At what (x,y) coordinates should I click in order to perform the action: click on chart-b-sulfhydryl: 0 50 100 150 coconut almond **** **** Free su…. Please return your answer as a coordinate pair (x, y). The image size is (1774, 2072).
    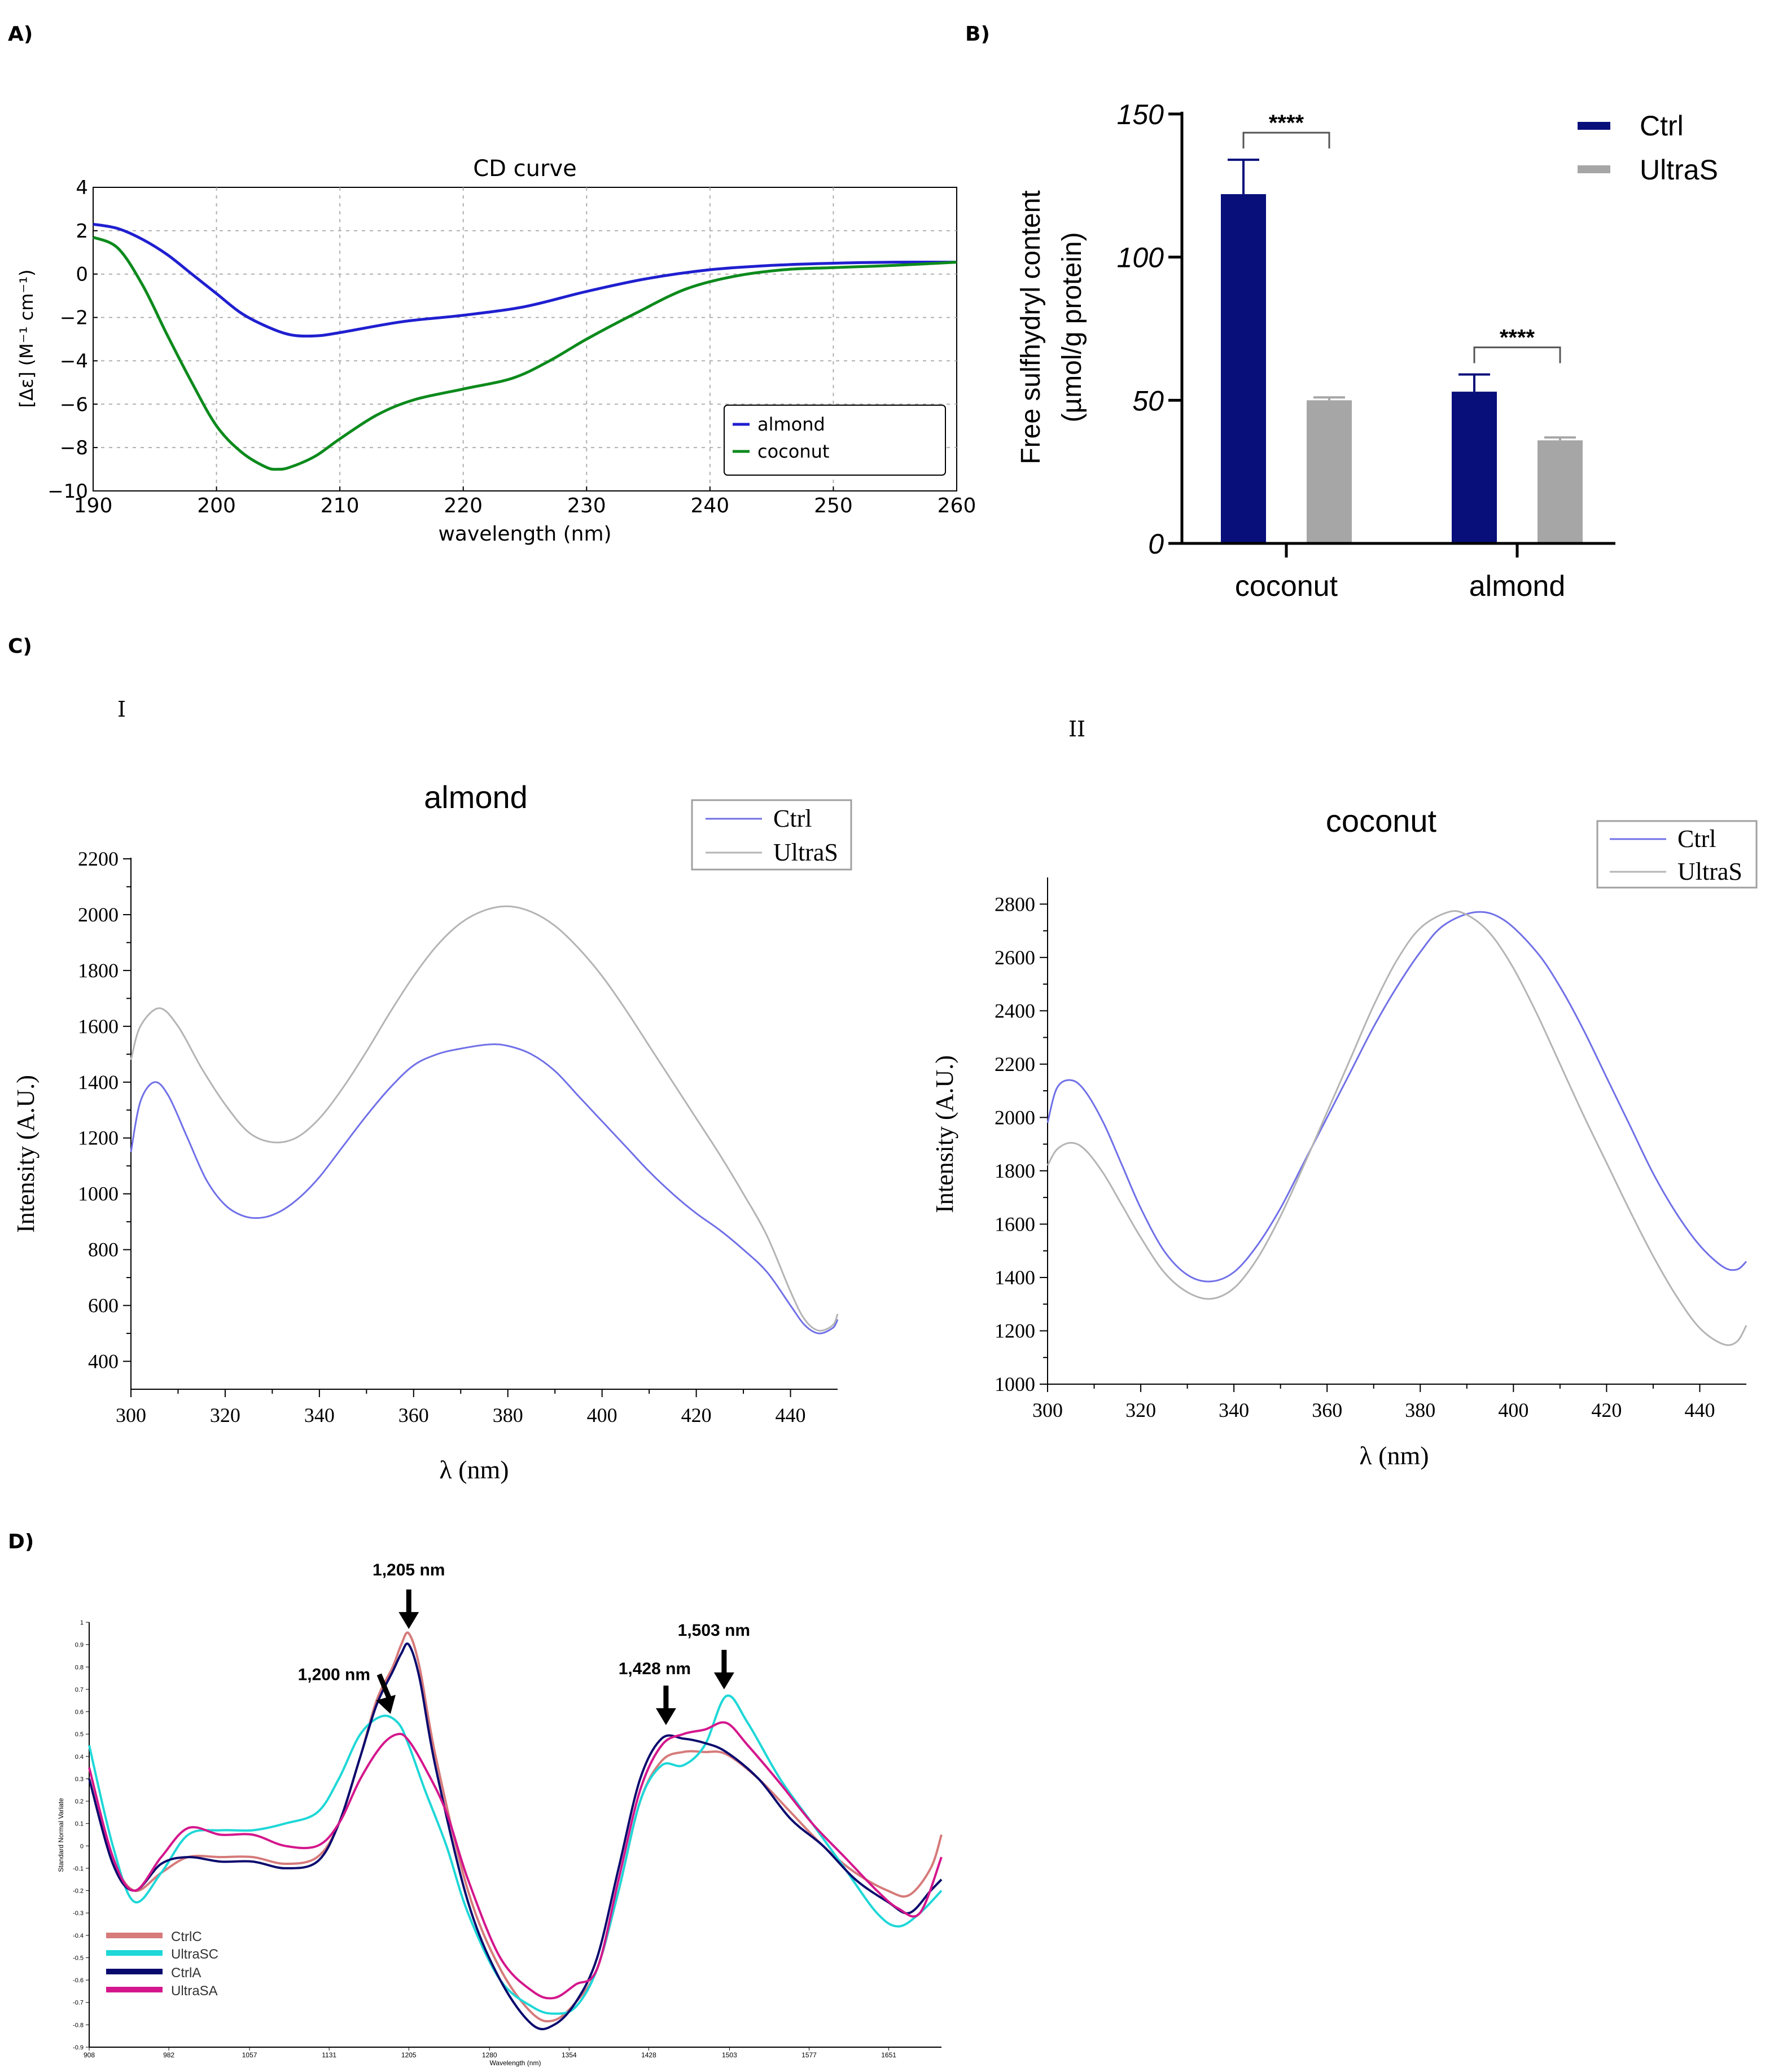
    Looking at the image, I should click on (1367, 351).